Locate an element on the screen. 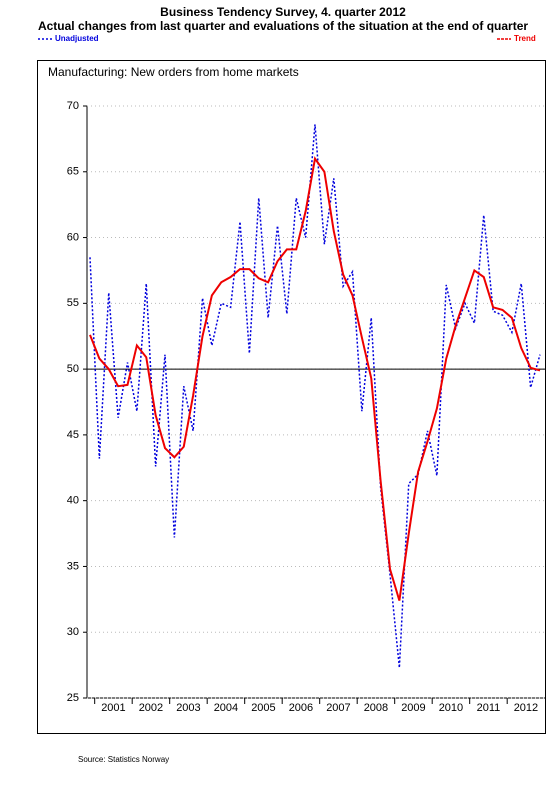 This screenshot has width=546, height=795. y-tick-label: 50 is located at coordinates (73, 369).